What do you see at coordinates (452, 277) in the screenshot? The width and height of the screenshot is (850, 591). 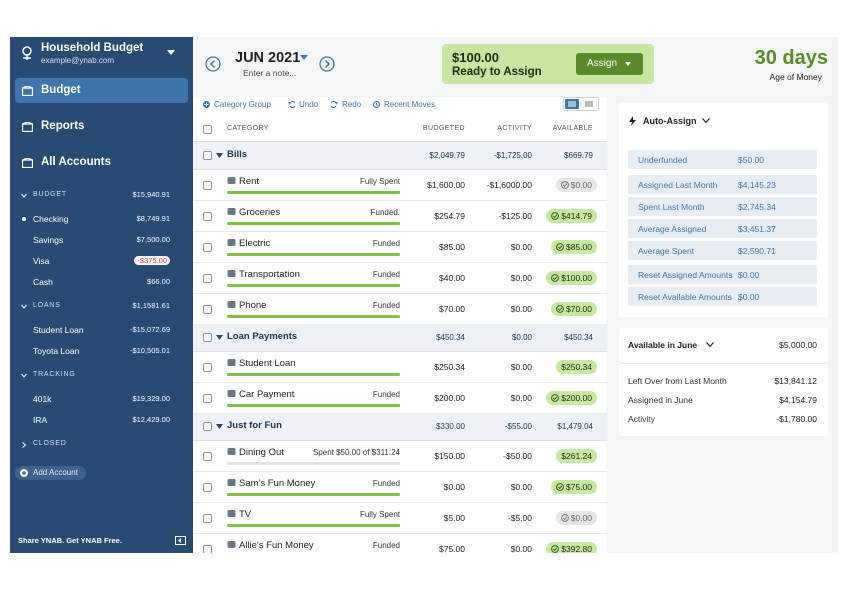 I see `category-budgeted: $40.00` at bounding box center [452, 277].